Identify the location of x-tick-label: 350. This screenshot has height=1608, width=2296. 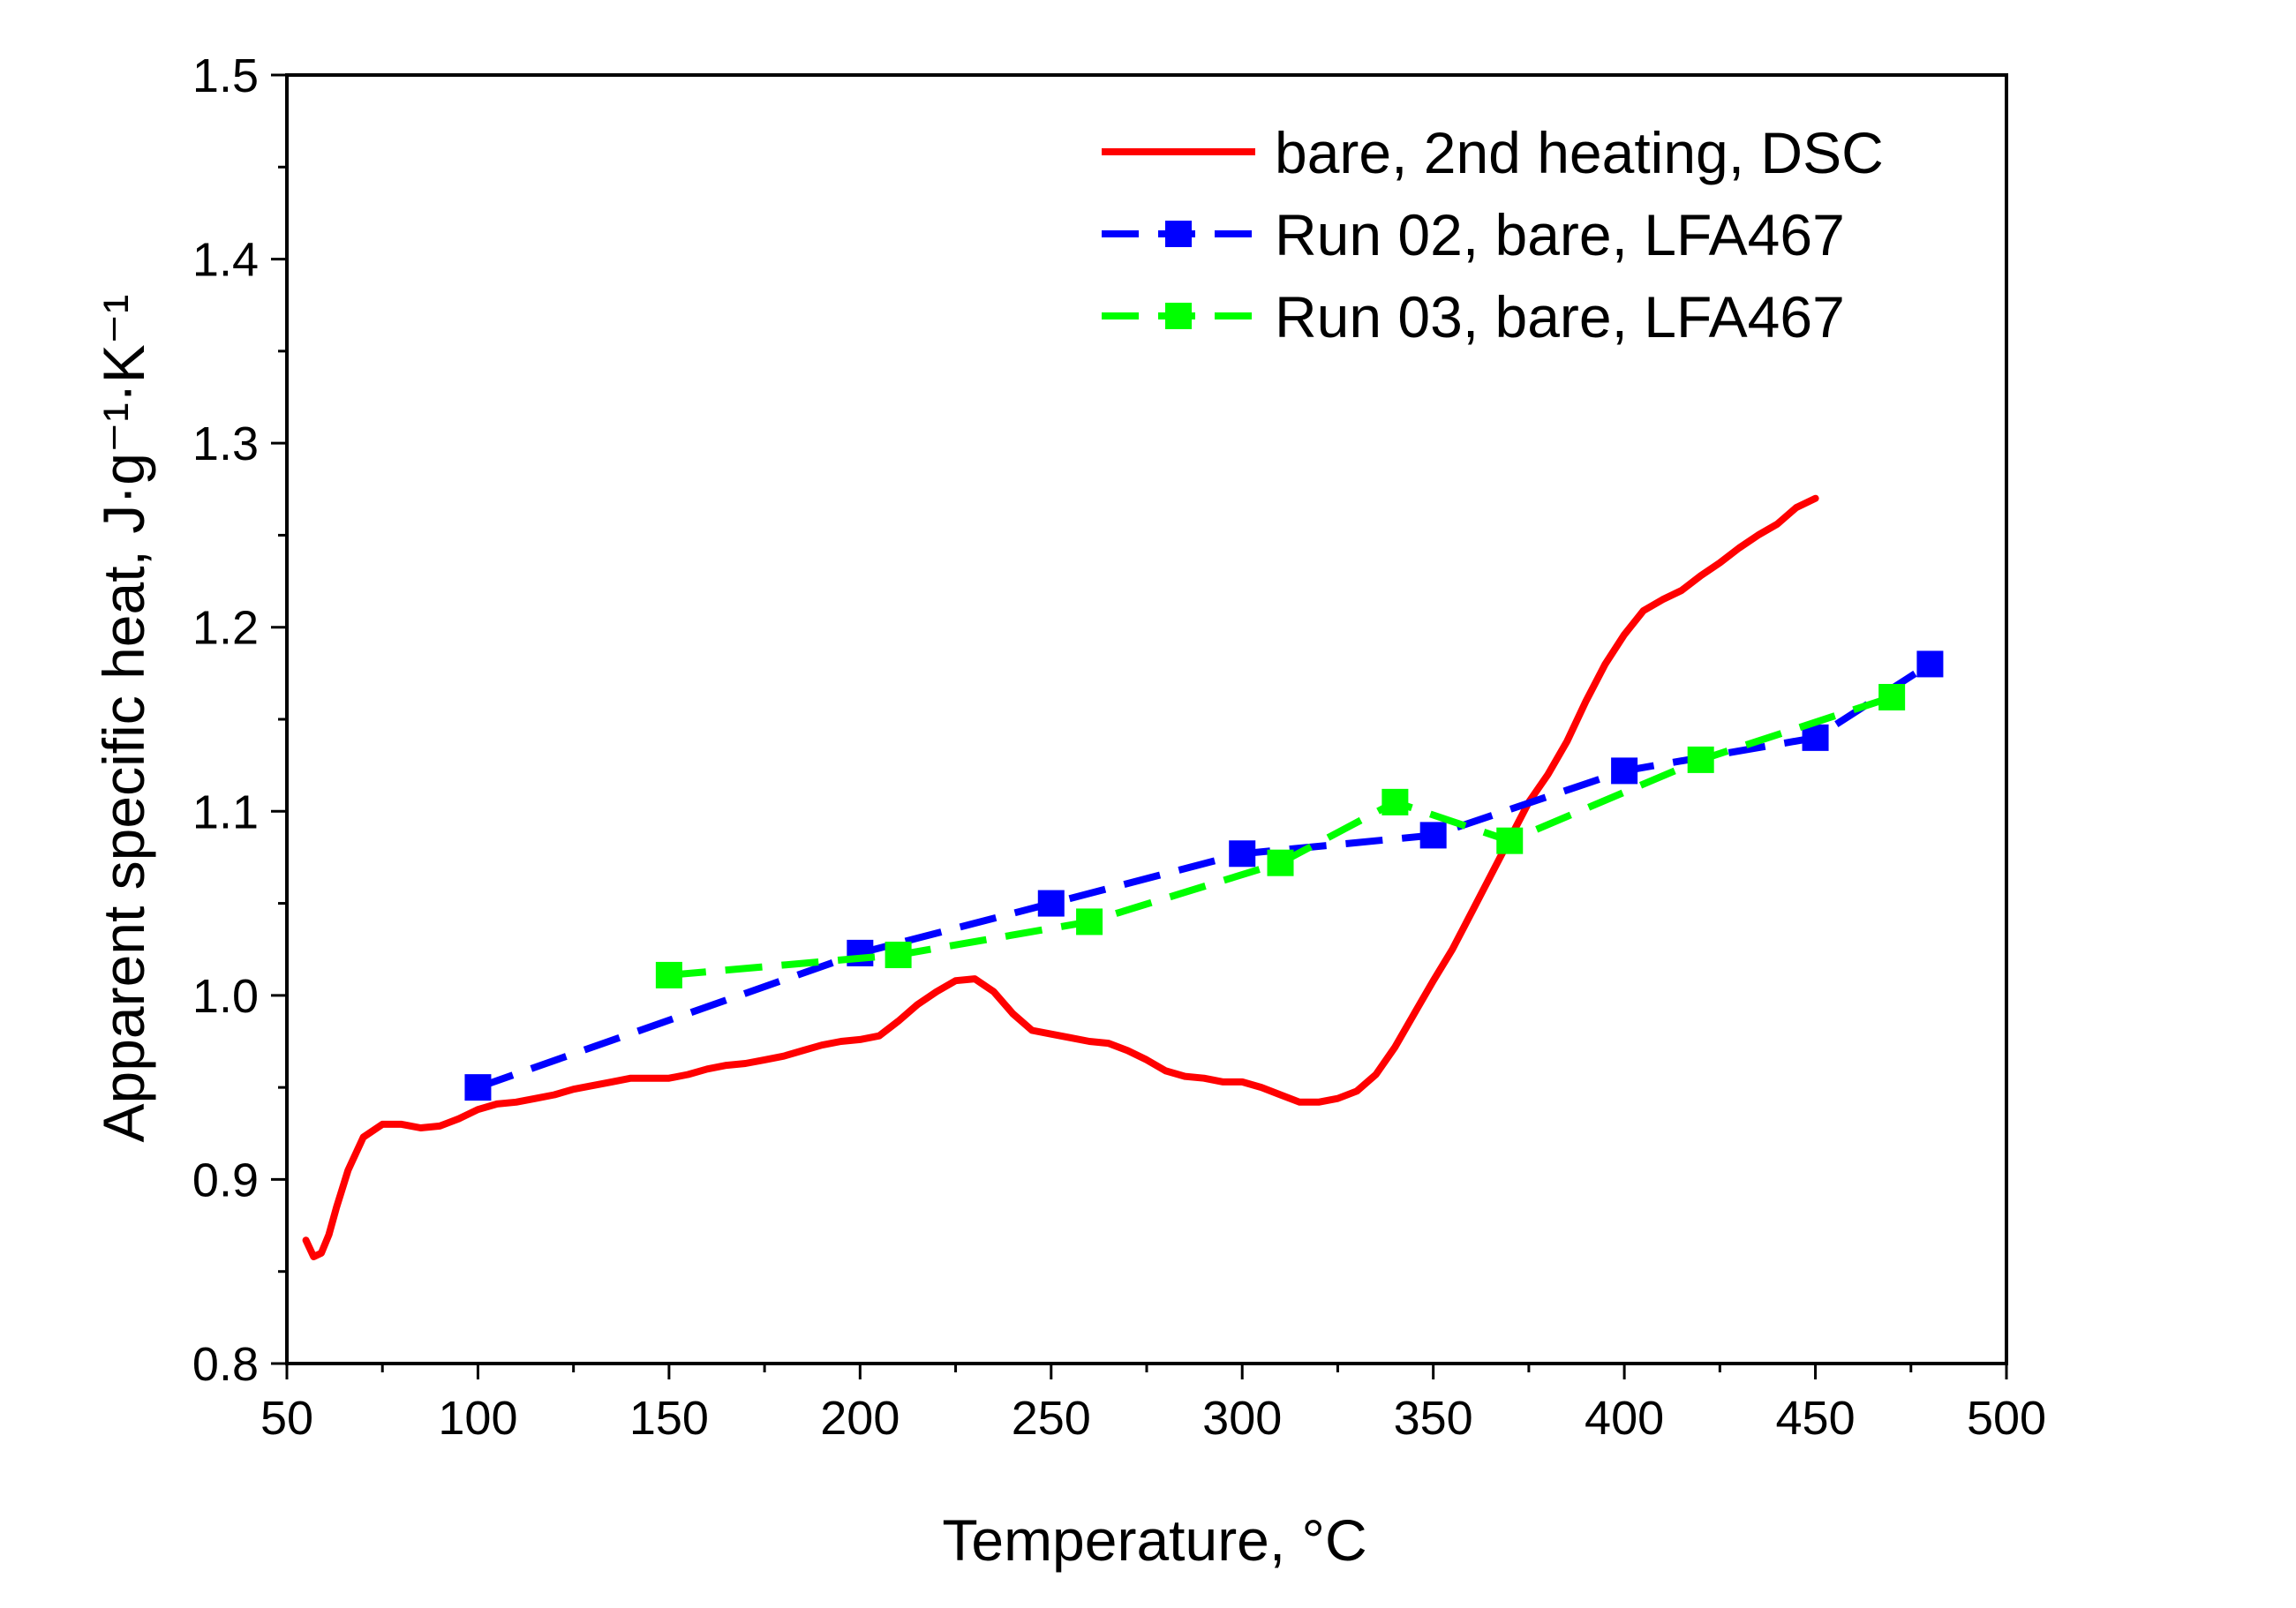
(1434, 1418).